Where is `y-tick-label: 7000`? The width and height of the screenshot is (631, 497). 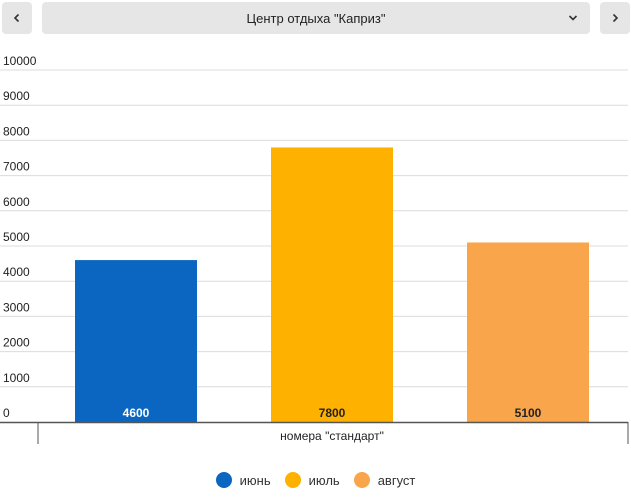 y-tick-label: 7000 is located at coordinates (16, 167).